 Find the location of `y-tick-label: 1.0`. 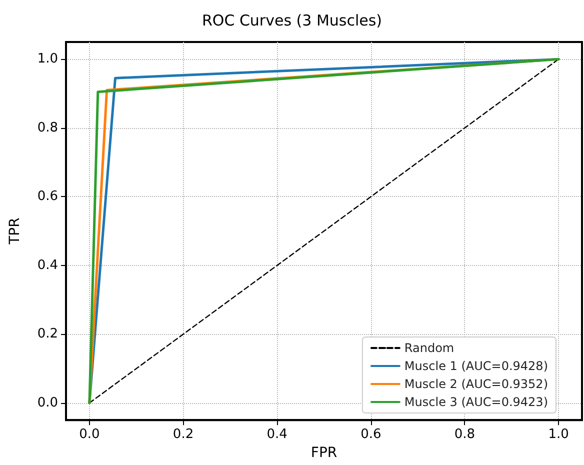

y-tick-label: 1.0 is located at coordinates (47, 59).